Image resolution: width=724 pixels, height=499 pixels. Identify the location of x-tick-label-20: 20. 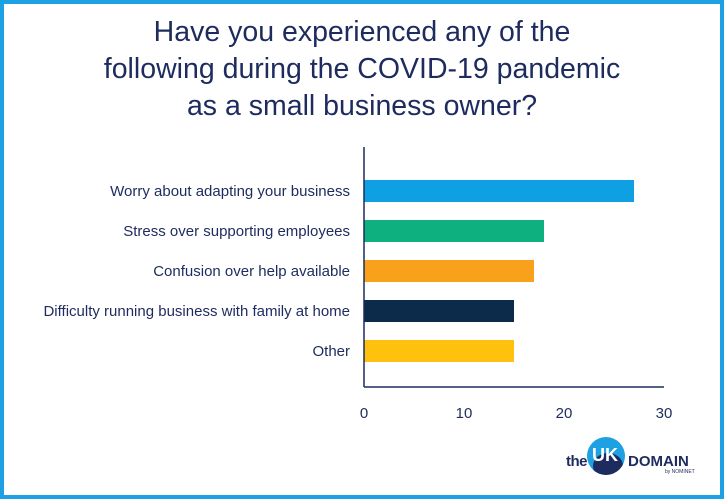
(564, 413).